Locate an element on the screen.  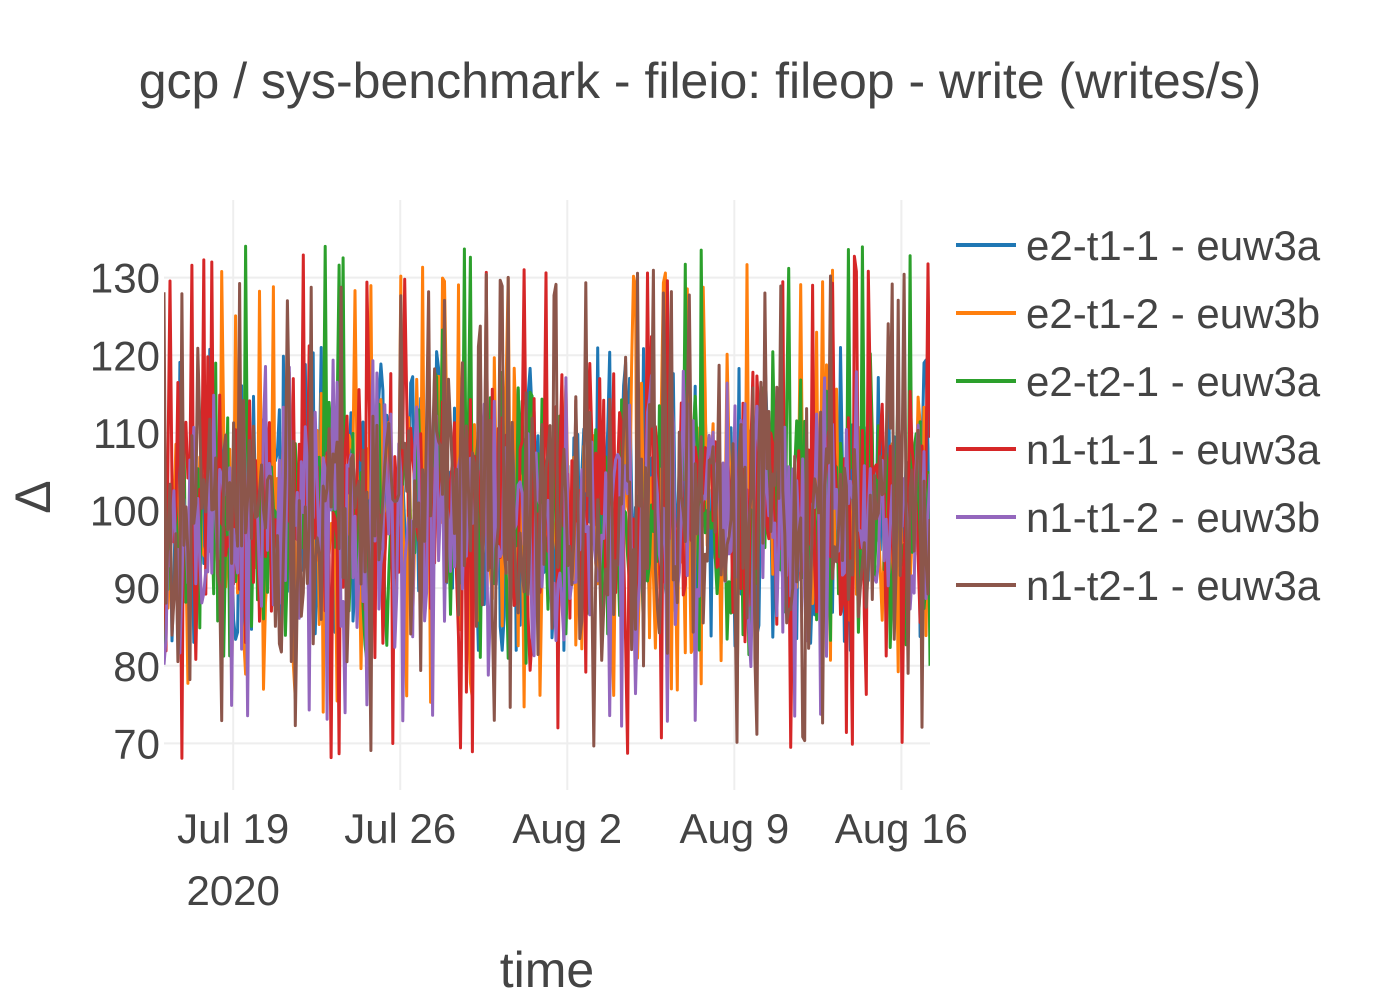
y-tick-label: 70 is located at coordinates (136, 743).